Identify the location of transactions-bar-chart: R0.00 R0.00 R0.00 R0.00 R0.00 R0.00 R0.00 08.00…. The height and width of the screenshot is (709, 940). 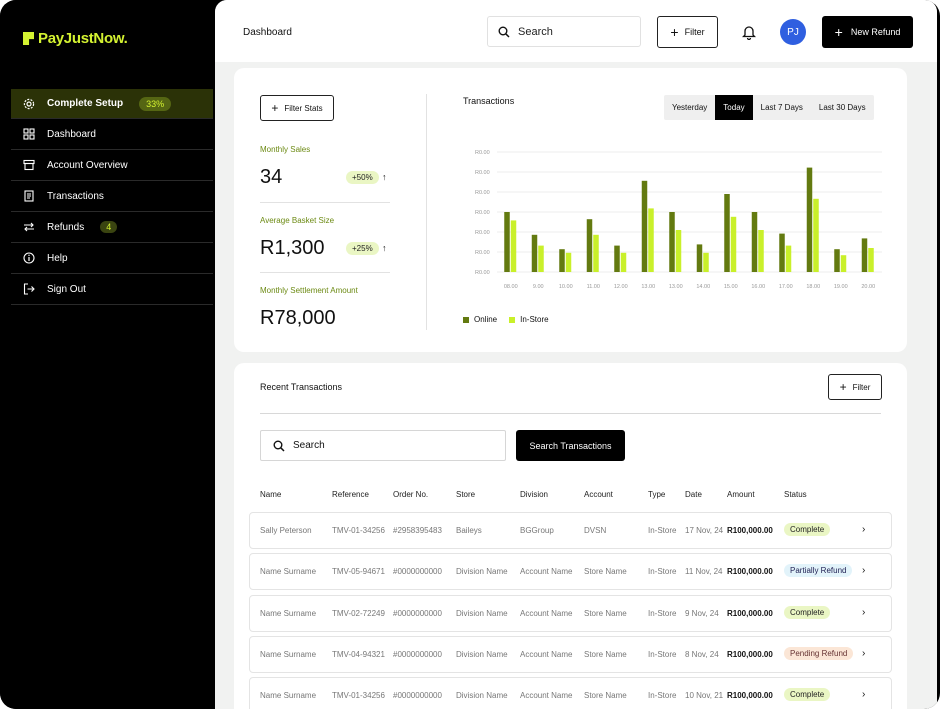
(678, 220).